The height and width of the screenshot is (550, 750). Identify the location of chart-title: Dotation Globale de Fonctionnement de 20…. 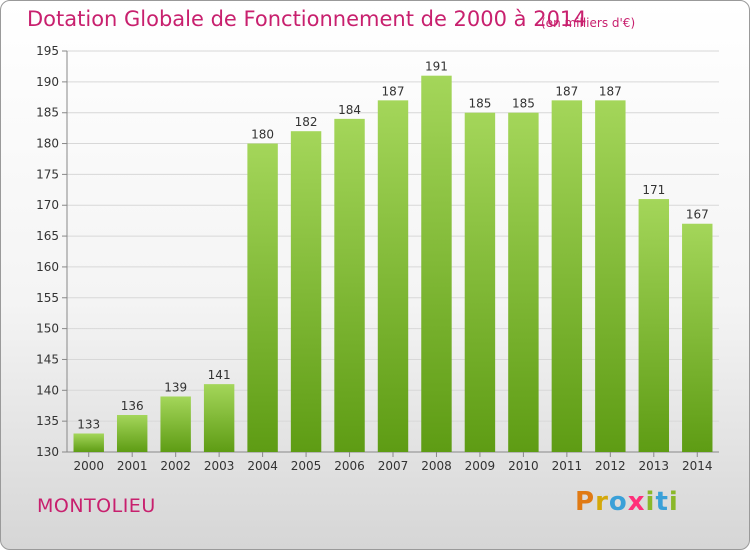
(307, 19).